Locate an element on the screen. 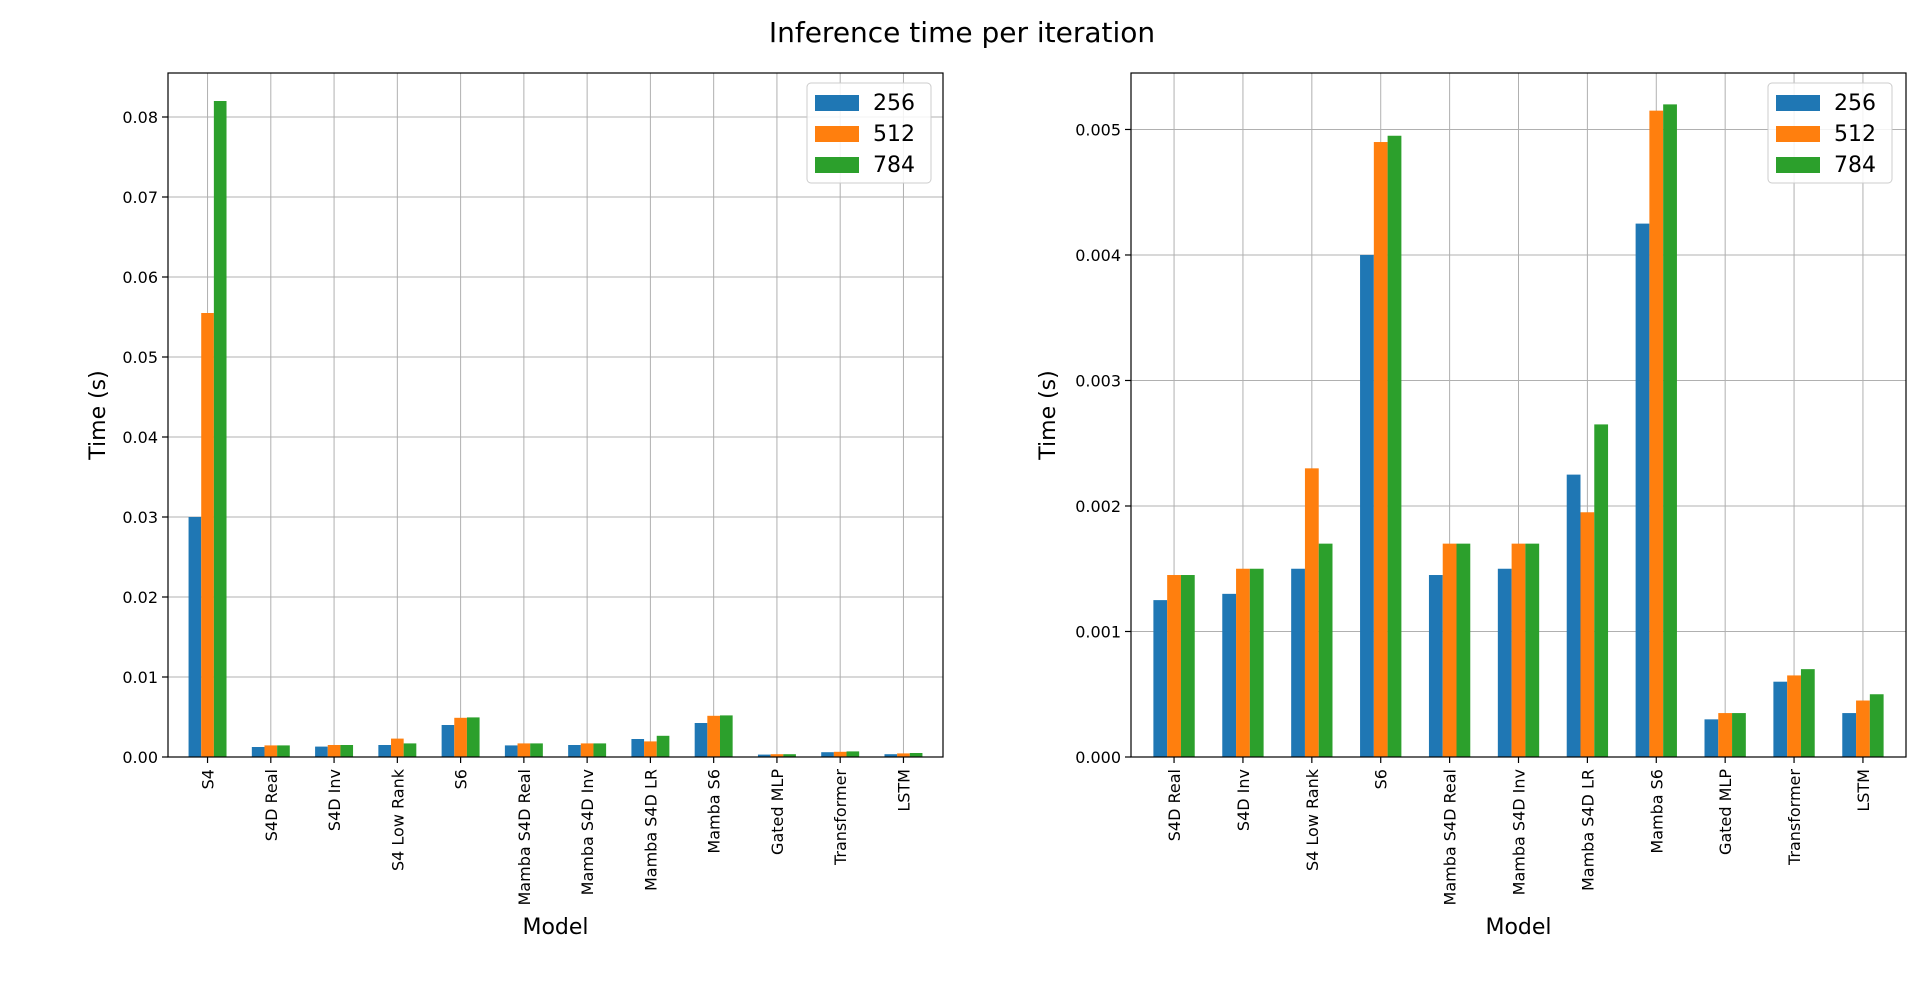  bar-256-lstm is located at coordinates (891, 755).